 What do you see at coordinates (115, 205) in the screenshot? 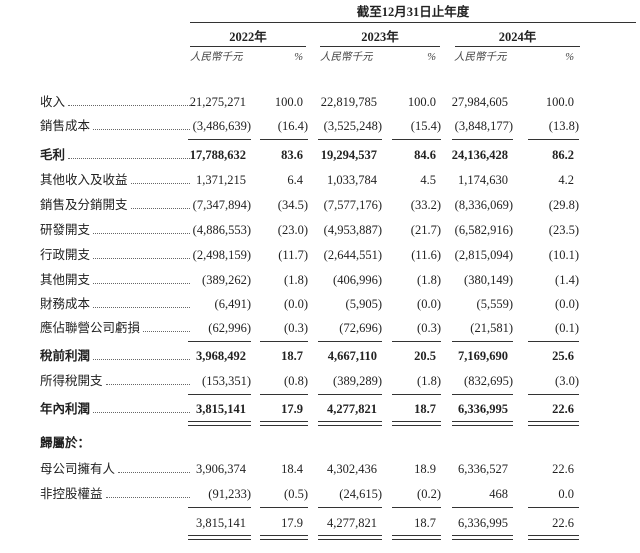
I see `row-label: 銷售及分銷開支` at bounding box center [115, 205].